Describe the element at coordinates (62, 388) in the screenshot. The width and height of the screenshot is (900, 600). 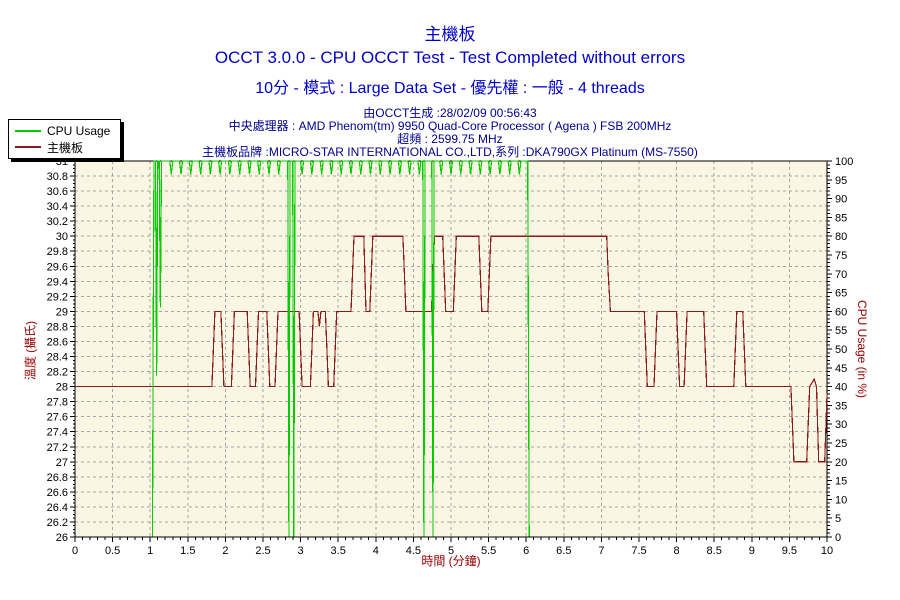
I see `y-left-tick-label: 28` at that location.